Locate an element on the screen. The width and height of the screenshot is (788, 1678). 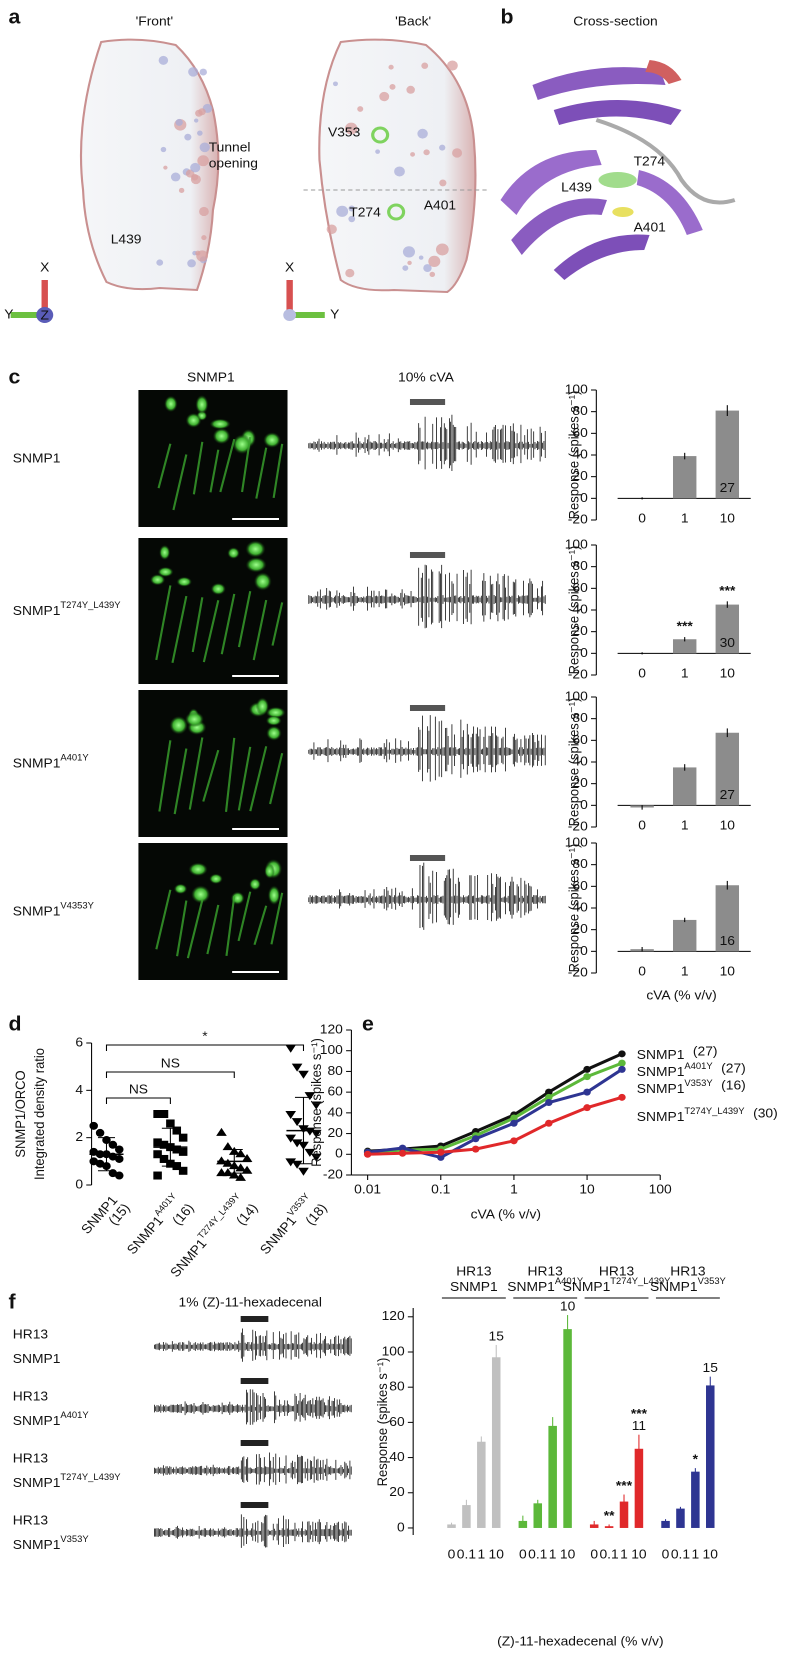
y-tick-label: 120 is located at coordinates (393, 1316).